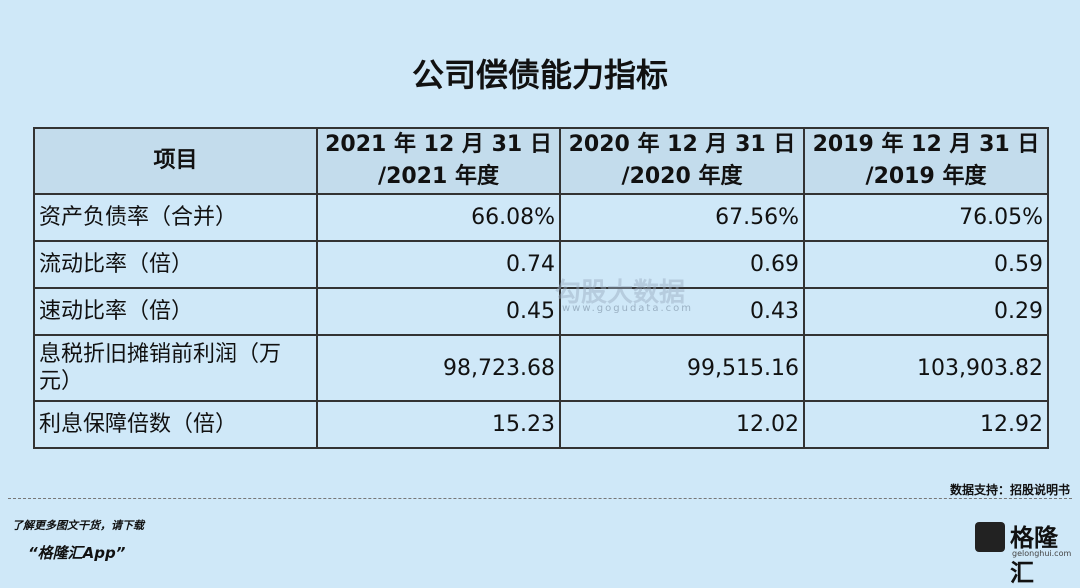  I want to click on value-cell: 12.02, so click(682, 424).